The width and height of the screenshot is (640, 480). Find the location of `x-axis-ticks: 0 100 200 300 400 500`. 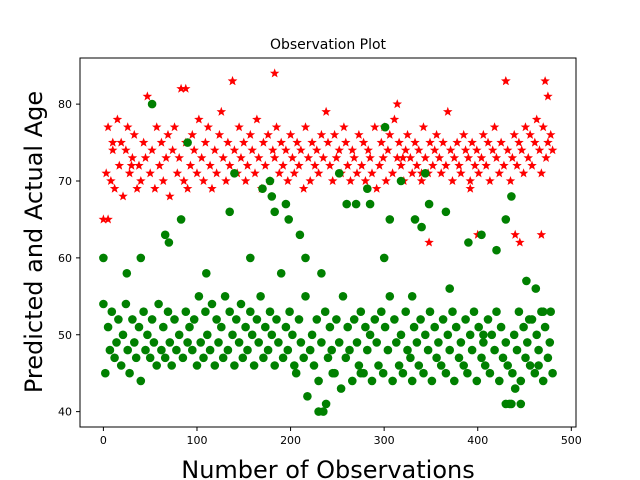

x-axis-ticks: 0 100 200 300 400 500 is located at coordinates (341, 437).